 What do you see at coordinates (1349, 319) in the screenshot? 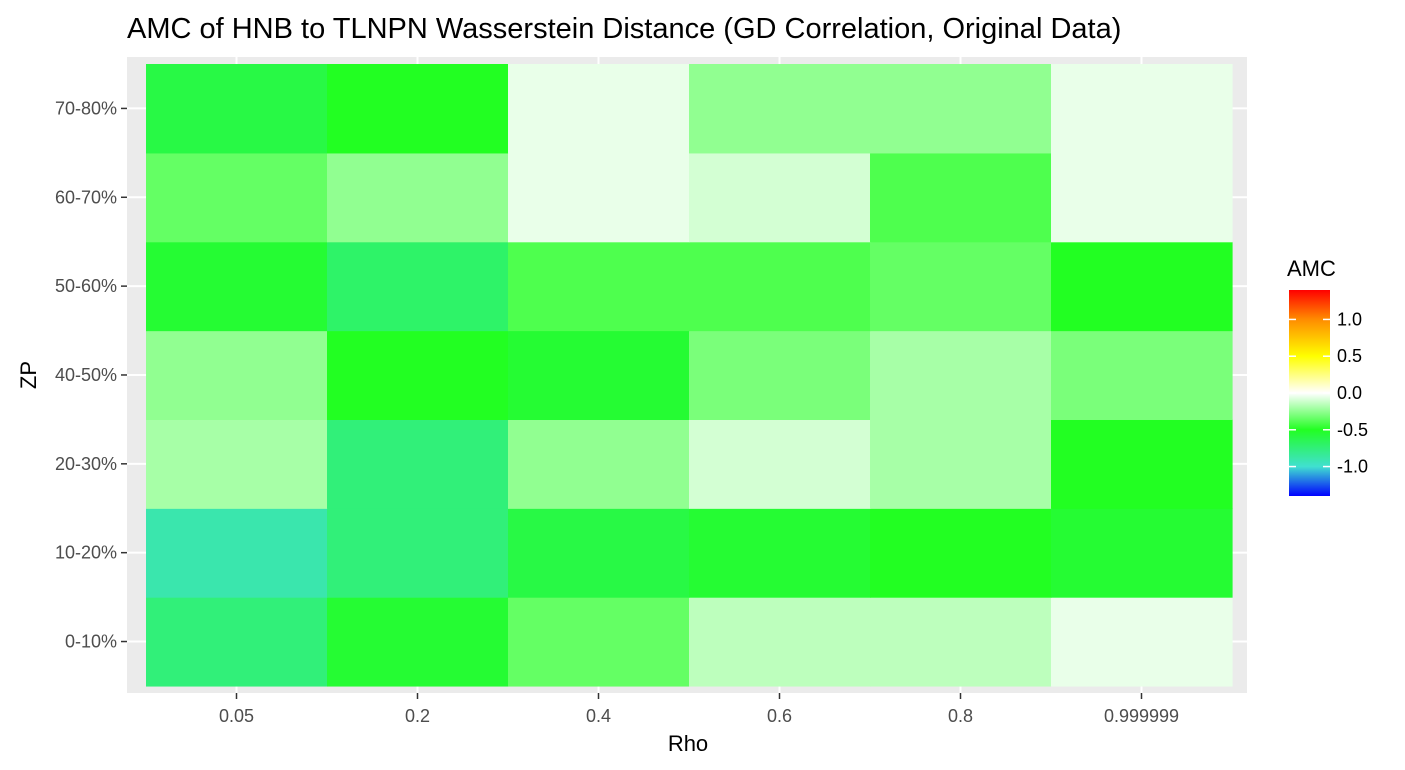
I see `legend-tick-label: 1.0` at bounding box center [1349, 319].